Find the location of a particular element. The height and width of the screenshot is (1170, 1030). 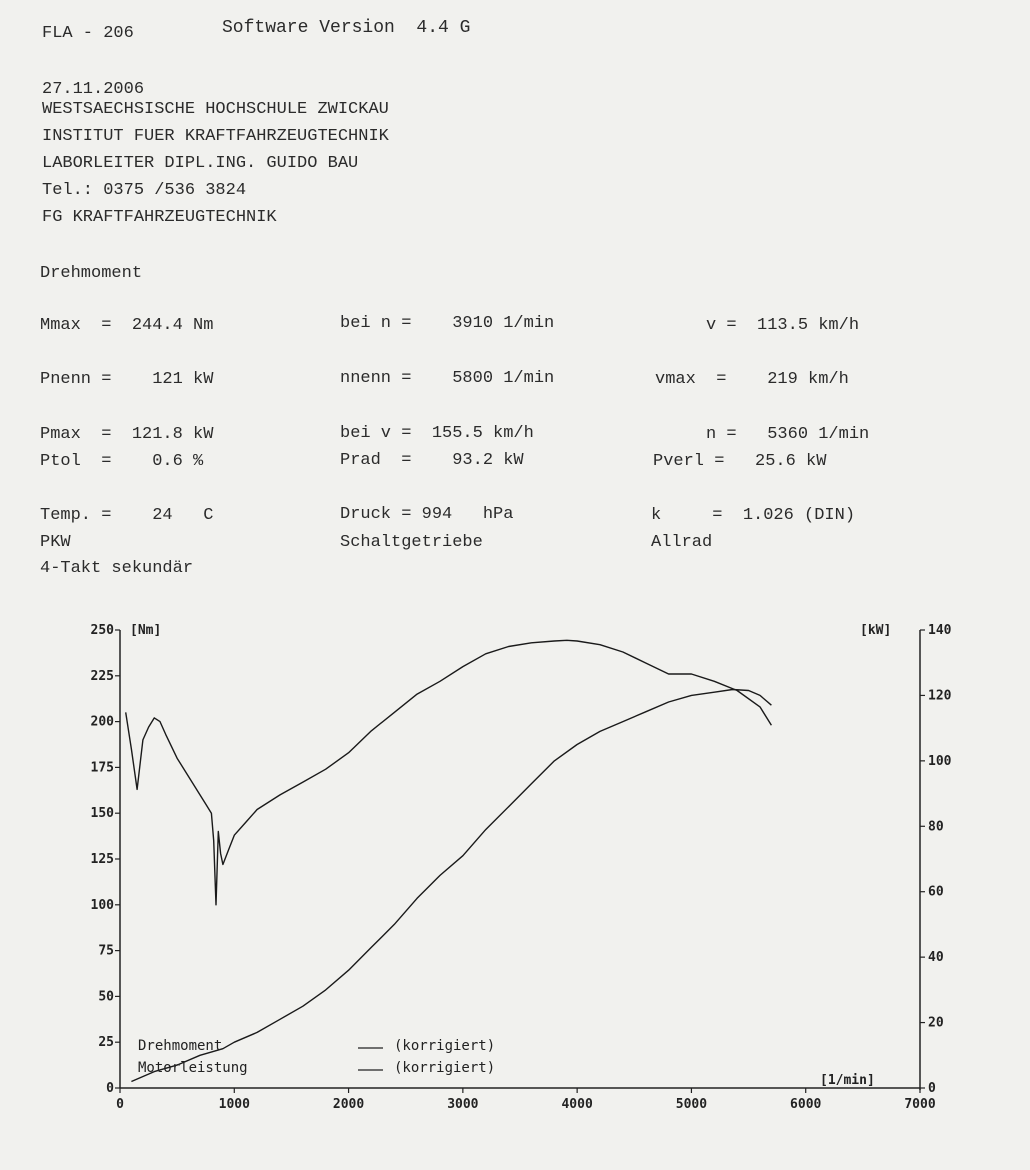

y-left-tick-label: 150 is located at coordinates (103, 813).